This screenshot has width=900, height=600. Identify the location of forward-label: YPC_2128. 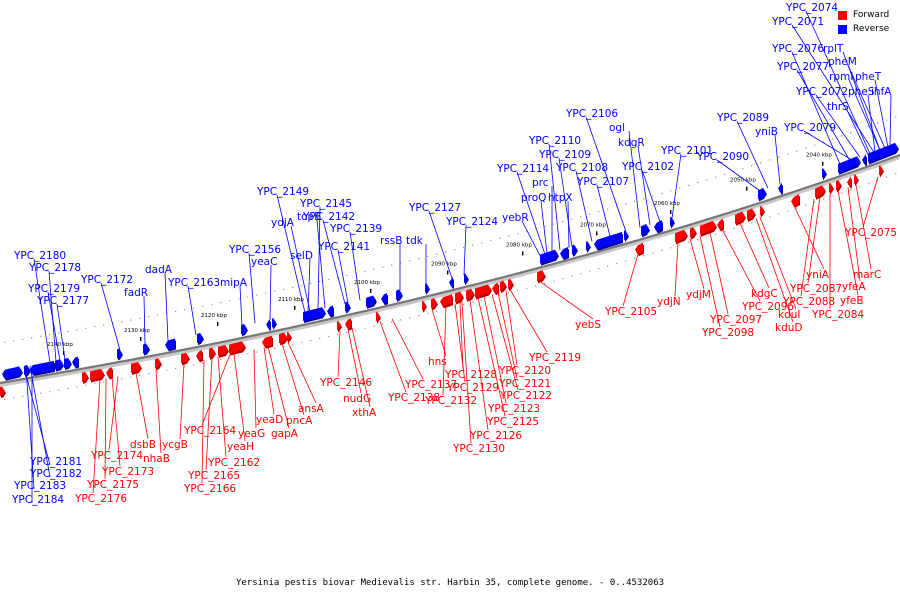
(470, 375).